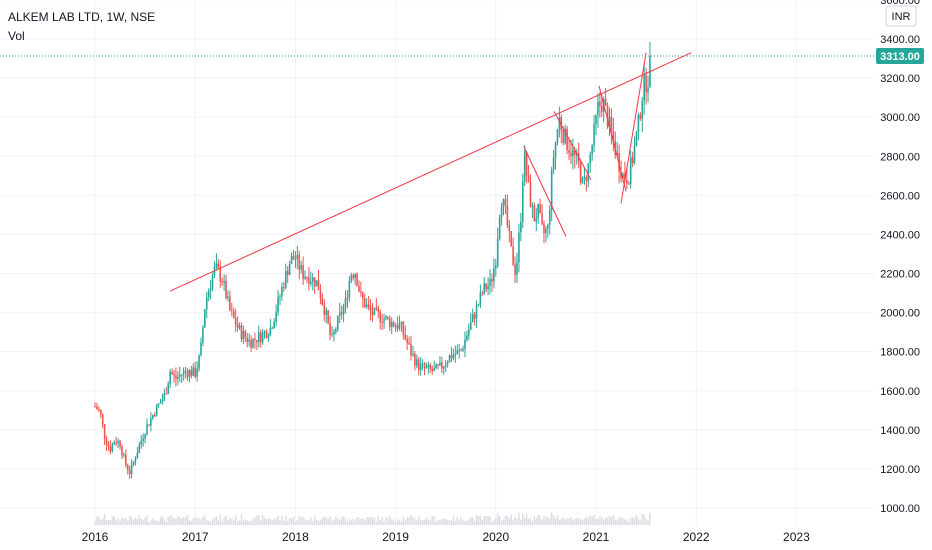  What do you see at coordinates (900, 79) in the screenshot?
I see `price-tick-label: 3200.00` at bounding box center [900, 79].